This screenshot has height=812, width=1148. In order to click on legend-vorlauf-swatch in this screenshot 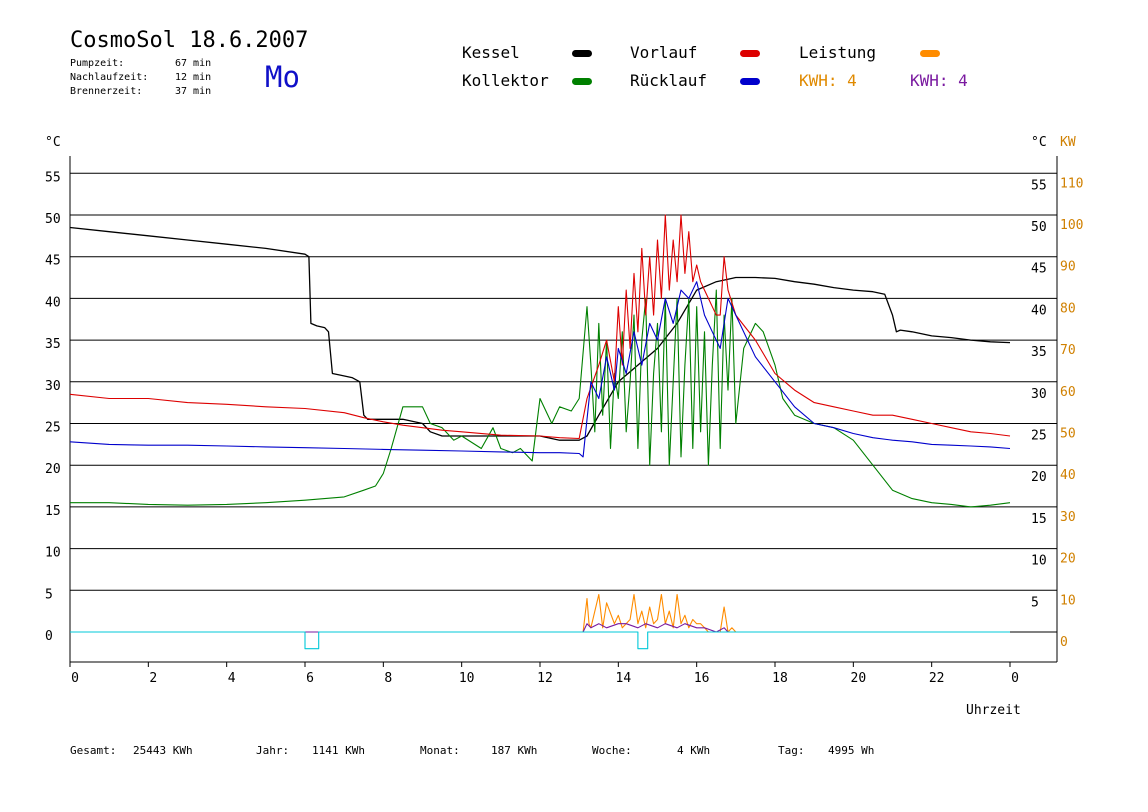, I will do `click(750, 53)`.